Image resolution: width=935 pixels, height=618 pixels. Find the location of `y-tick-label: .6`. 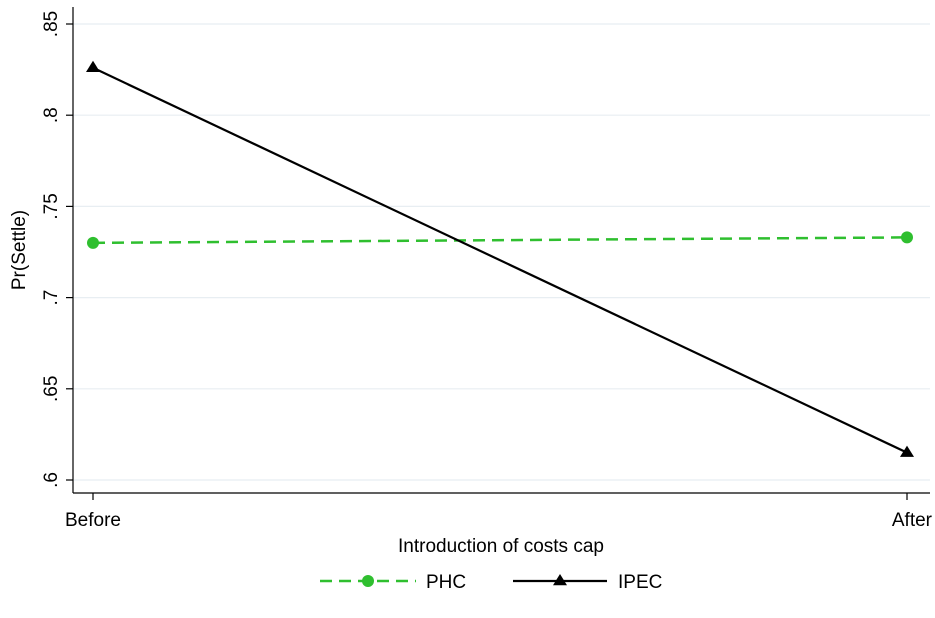

y-tick-label: .6 is located at coordinates (51, 480).